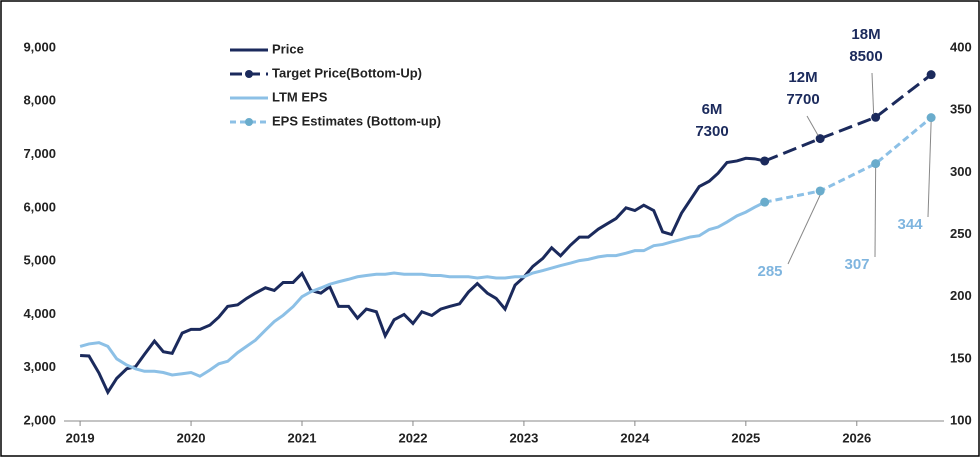  Describe the element at coordinates (961, 46) in the screenshot. I see `y2-tick-label: 400` at that location.